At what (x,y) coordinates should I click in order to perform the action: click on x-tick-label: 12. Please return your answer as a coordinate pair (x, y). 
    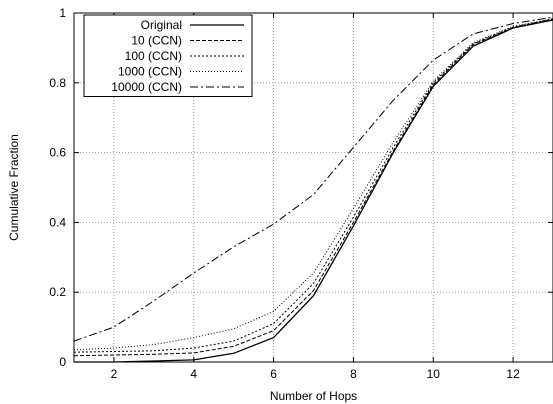
    Looking at the image, I should click on (513, 374).